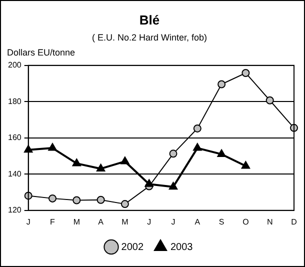  I want to click on chart-title: Blé, so click(149, 20).